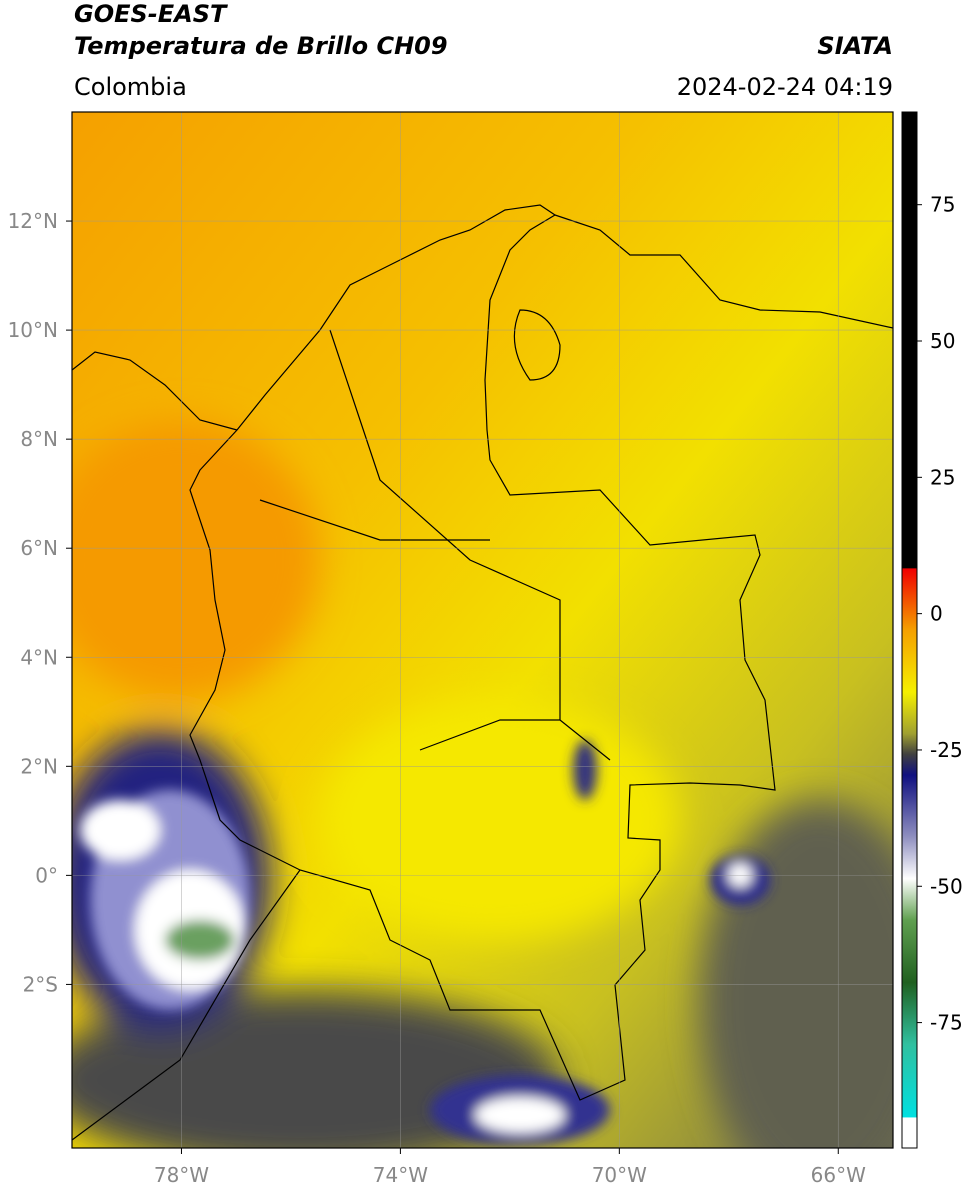 This screenshot has height=1190, width=966. Describe the element at coordinates (942, 477) in the screenshot. I see `colorbar-label: 25` at that location.